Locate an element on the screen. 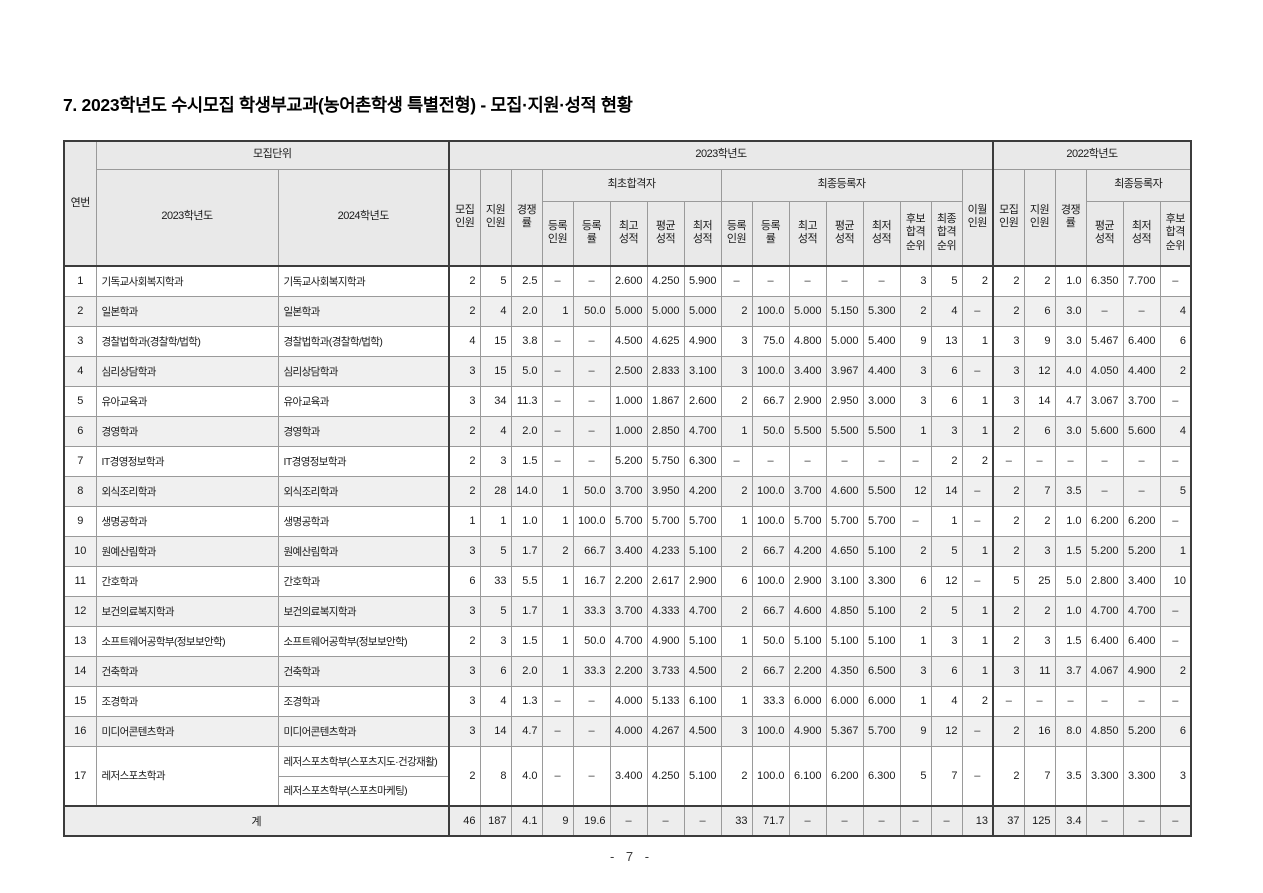 The height and width of the screenshot is (893, 1263). header-row-groups: 연번 모집단위 2023학년도 2022학년도 is located at coordinates (627, 203).